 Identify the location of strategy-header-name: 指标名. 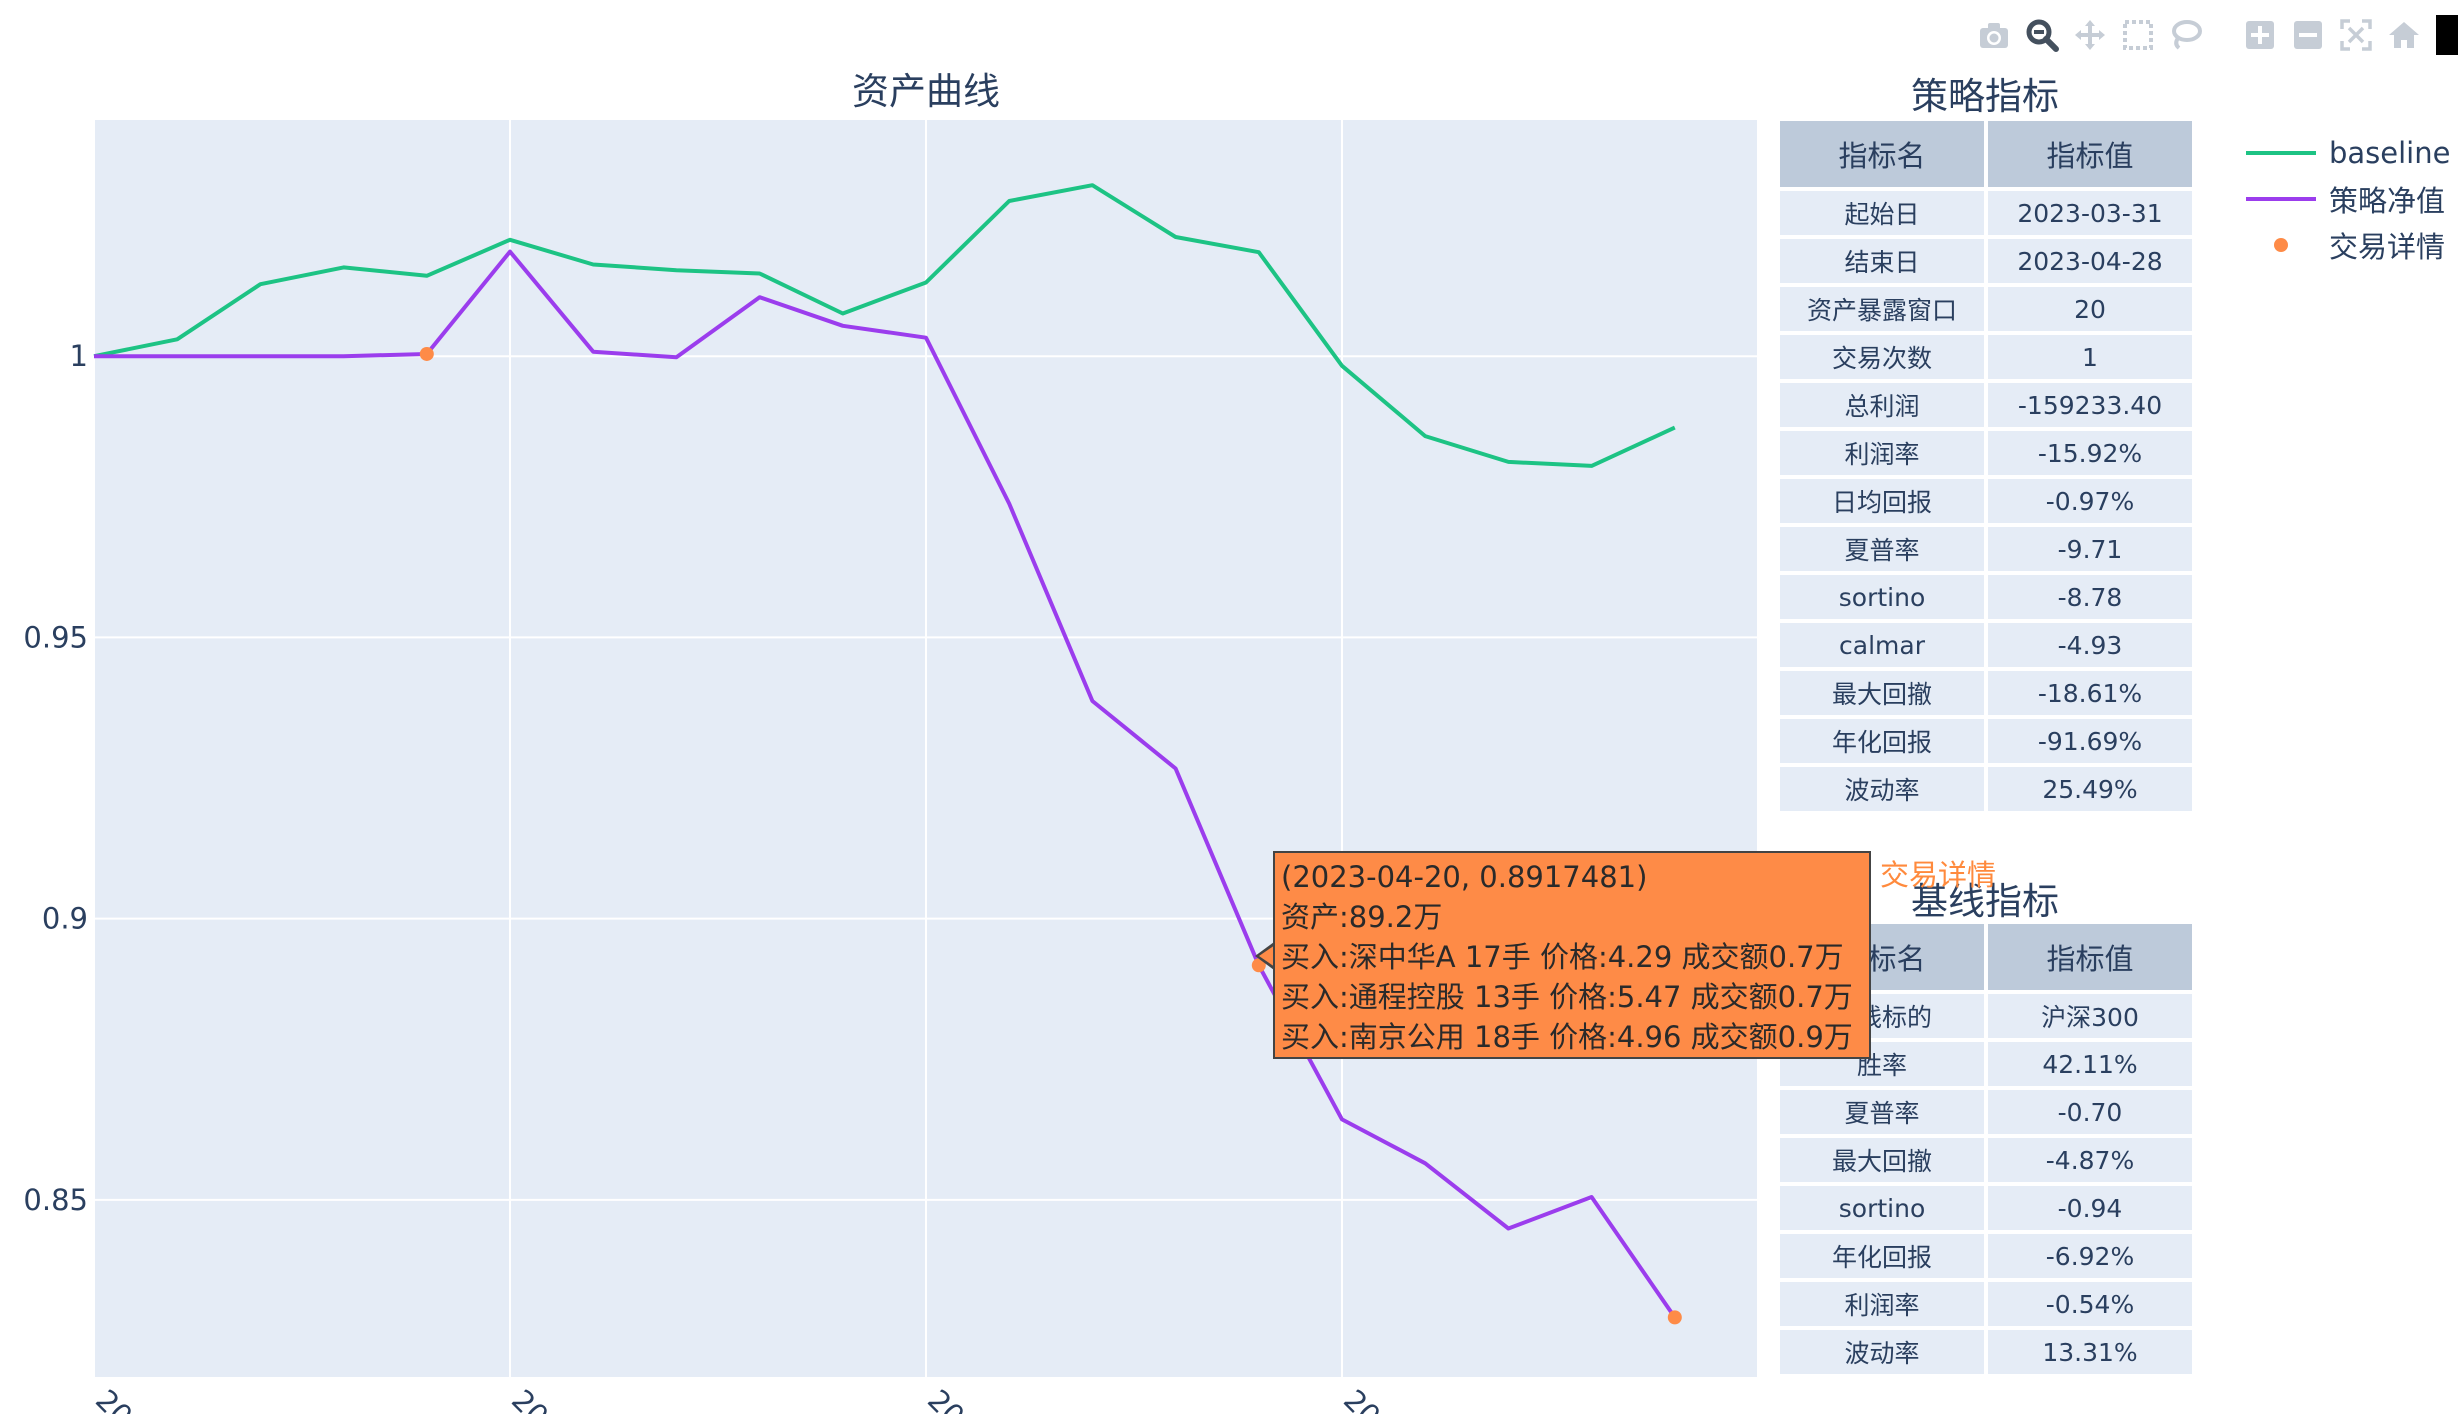
(1882, 154).